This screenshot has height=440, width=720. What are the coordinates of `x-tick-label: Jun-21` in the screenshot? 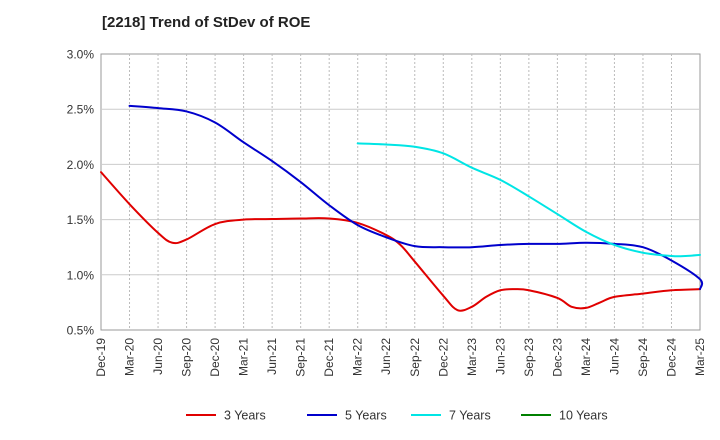 It's located at (272, 356).